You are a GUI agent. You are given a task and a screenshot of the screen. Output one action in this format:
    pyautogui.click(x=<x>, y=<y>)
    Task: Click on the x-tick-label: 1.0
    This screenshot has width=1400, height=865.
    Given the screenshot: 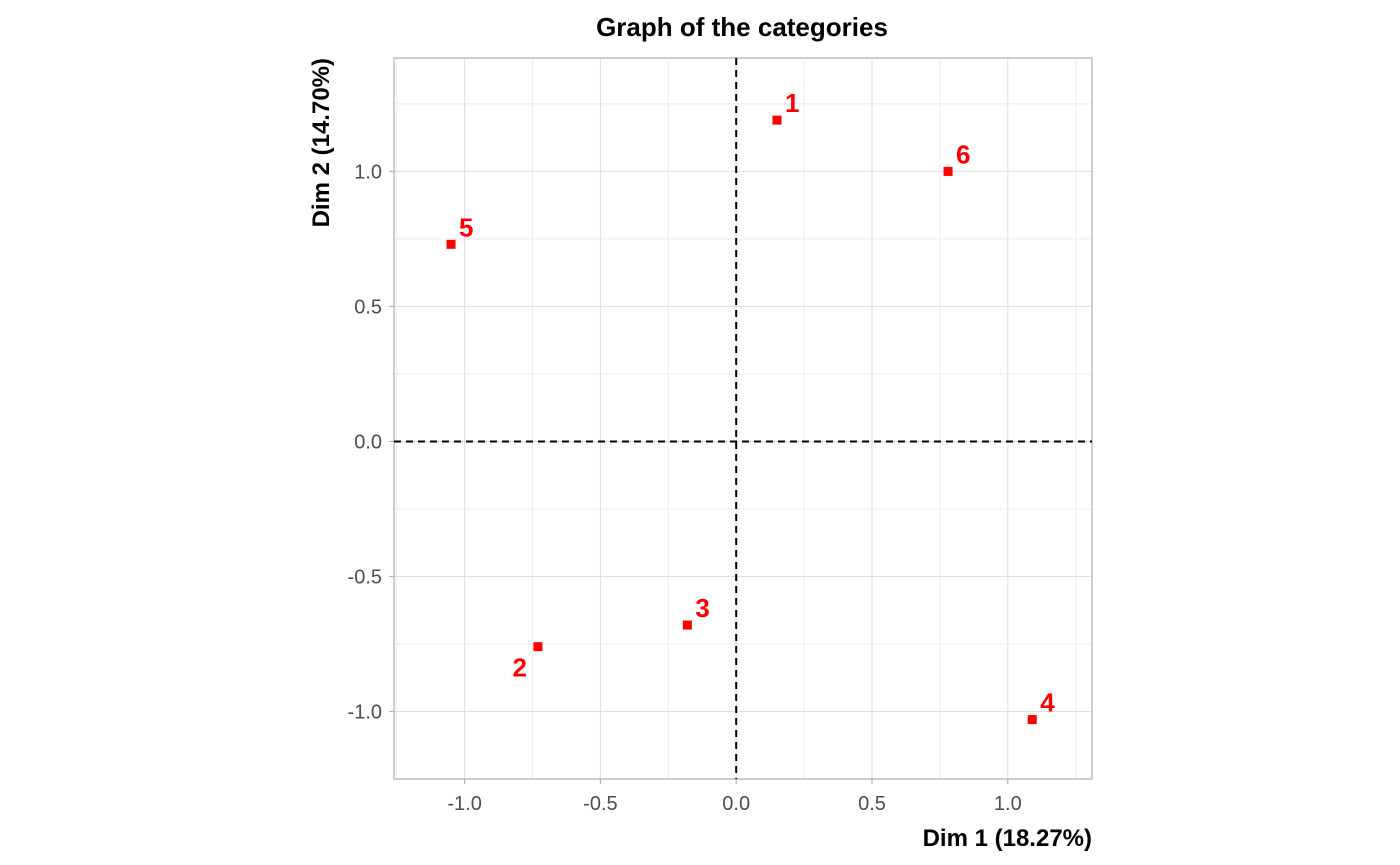 What is the action you would take?
    pyautogui.click(x=1008, y=804)
    